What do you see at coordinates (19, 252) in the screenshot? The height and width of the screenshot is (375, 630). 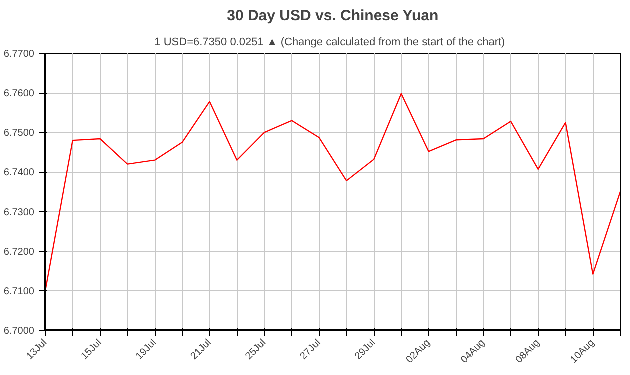 I see `y-tick-label: 6.7200` at bounding box center [19, 252].